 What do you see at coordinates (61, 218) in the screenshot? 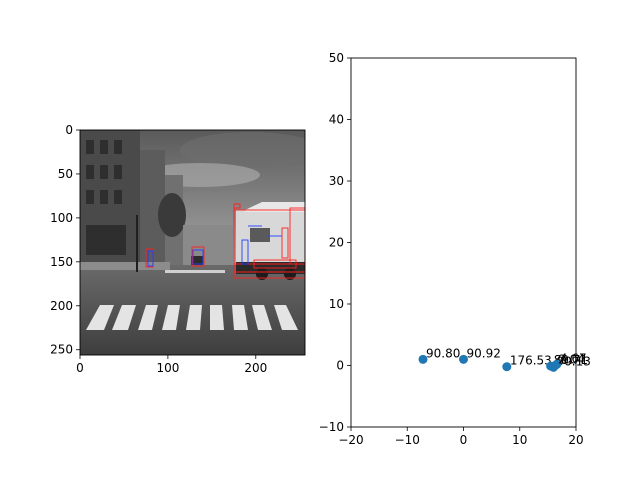
I see `y-tick-label: 100` at bounding box center [61, 218].